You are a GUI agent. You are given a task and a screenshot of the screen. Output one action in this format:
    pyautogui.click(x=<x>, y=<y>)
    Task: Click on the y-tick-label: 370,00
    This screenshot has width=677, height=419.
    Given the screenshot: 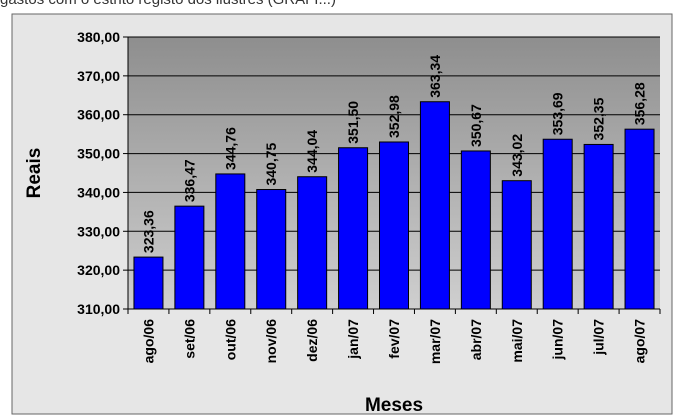 What is the action you would take?
    pyautogui.click(x=98, y=76)
    